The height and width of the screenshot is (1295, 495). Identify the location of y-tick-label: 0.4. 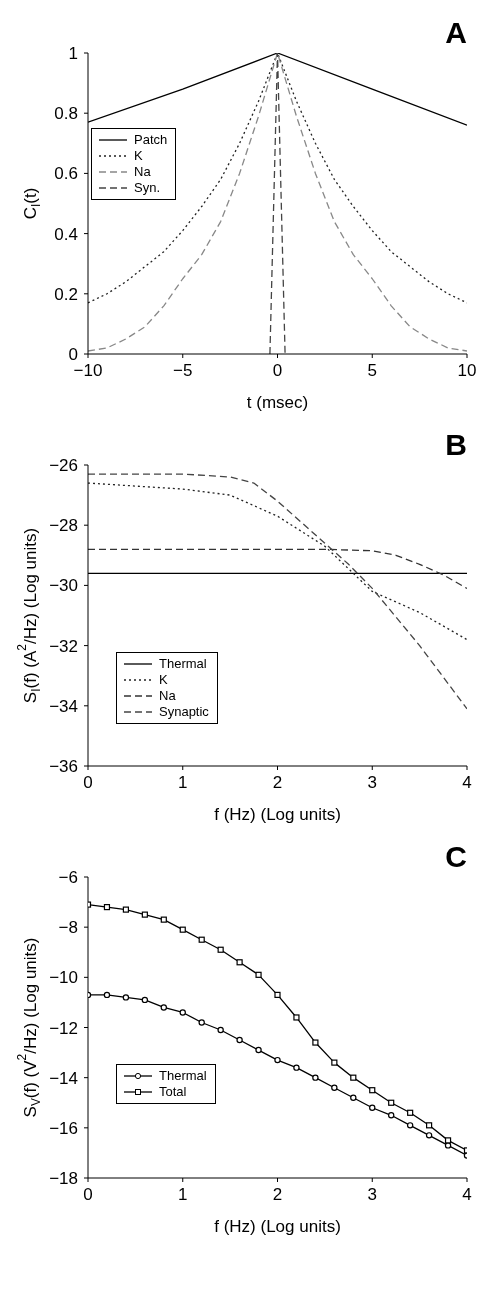
(66, 234).